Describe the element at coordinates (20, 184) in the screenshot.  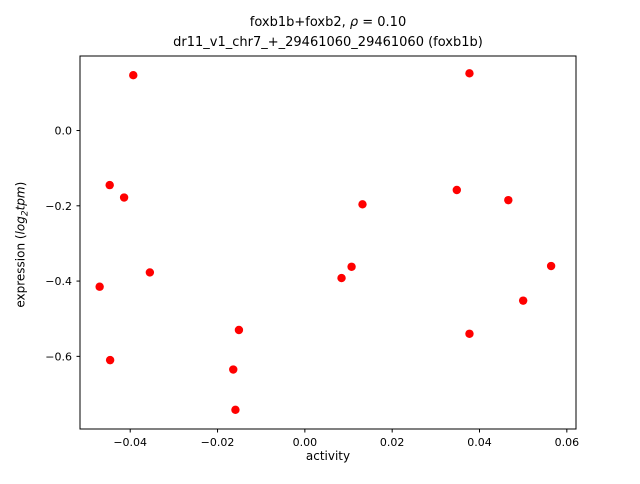
I see `y-label-post: )` at that location.